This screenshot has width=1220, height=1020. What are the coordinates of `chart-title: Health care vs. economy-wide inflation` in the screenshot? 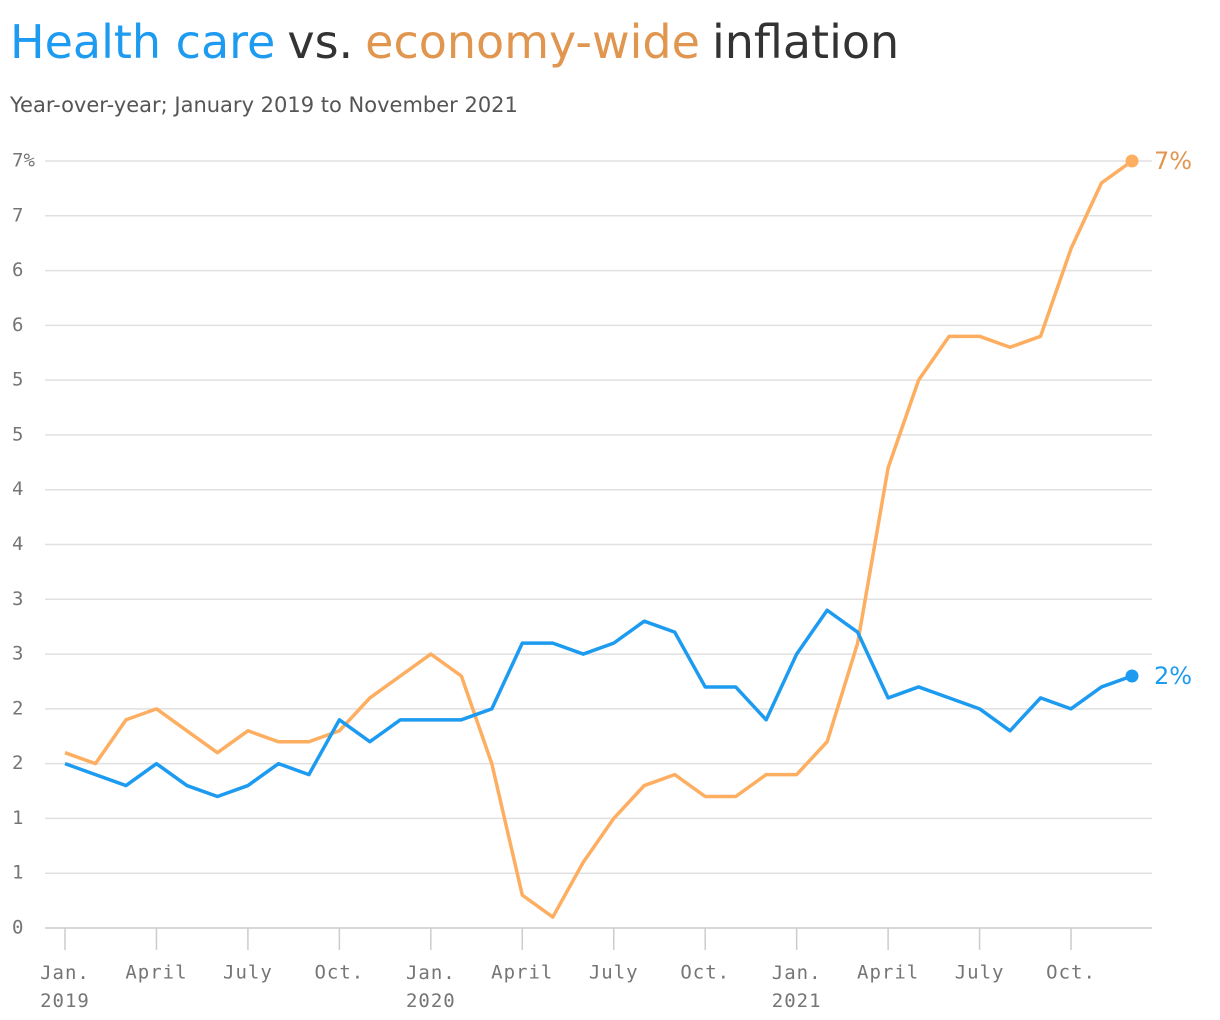 It's located at (454, 42).